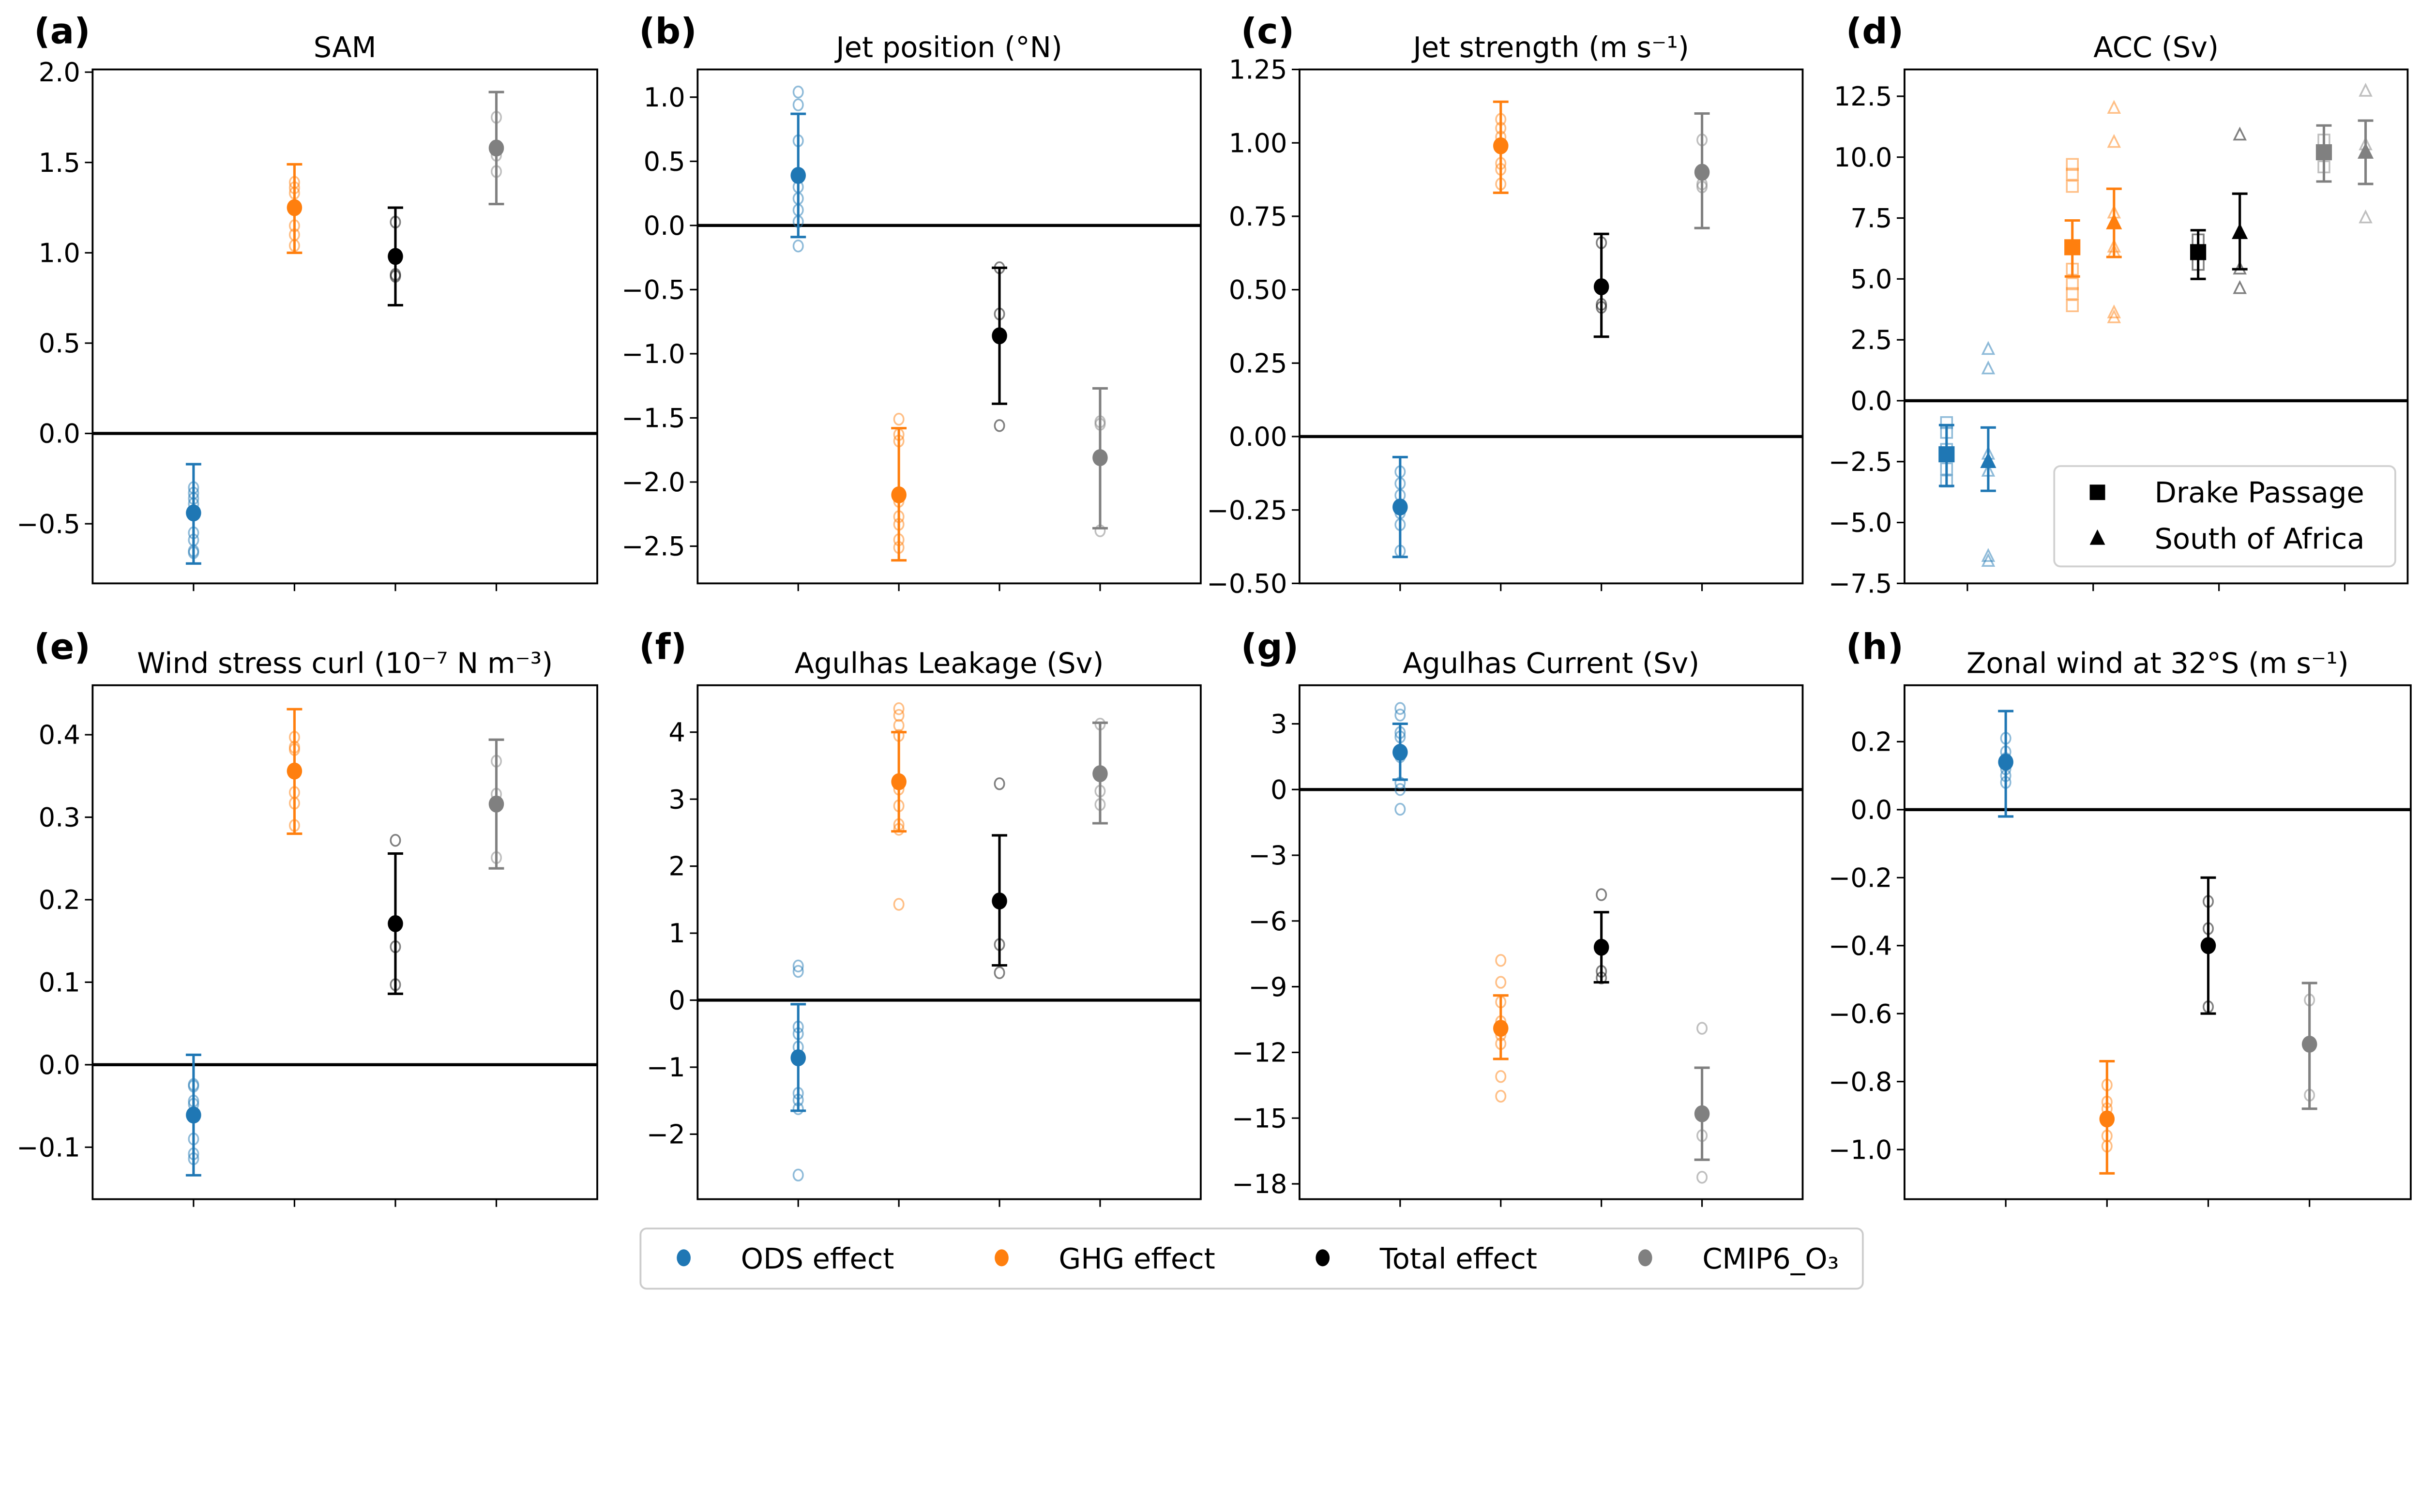 The height and width of the screenshot is (1512, 2420). Describe the element at coordinates (1860, 877) in the screenshot. I see `y-tick-label: −0.2` at that location.